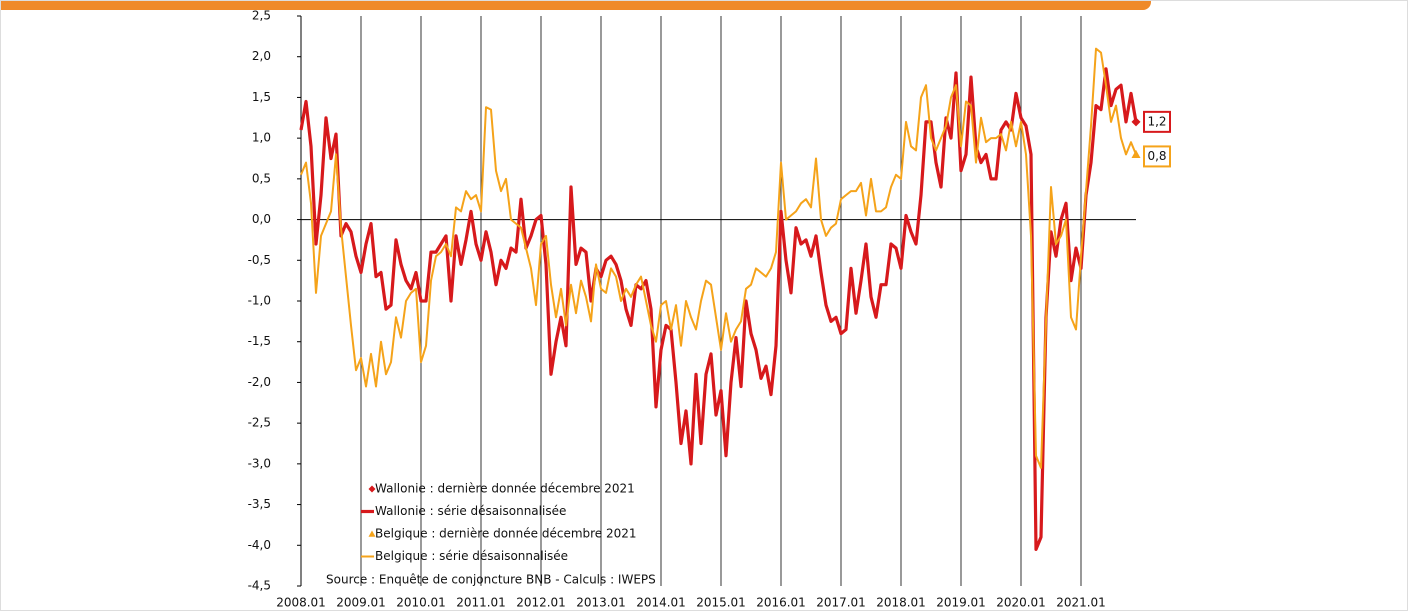 The image size is (1408, 611). Describe the element at coordinates (841, 603) in the screenshot. I see `x-tick-label: 2017.01` at that location.